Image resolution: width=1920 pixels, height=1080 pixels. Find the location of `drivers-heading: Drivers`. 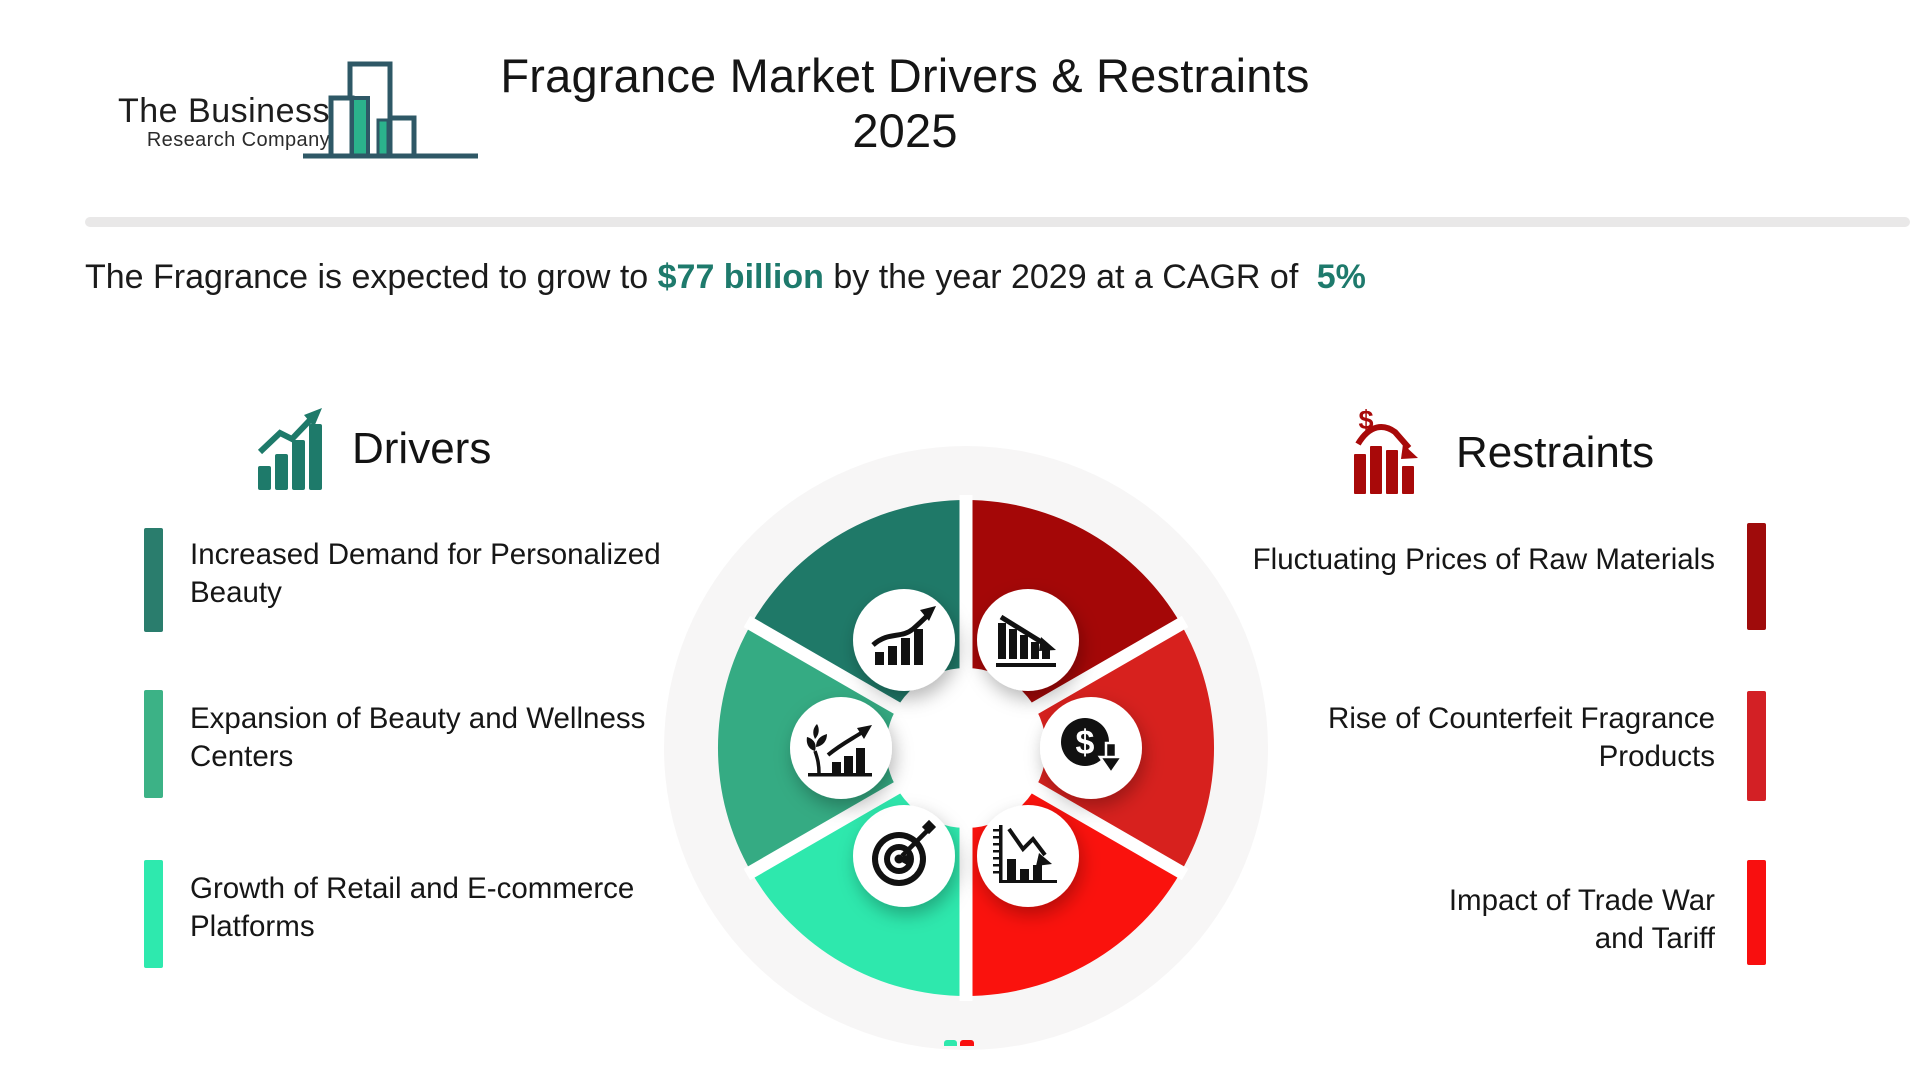

drivers-heading: Drivers is located at coordinates (422, 448).